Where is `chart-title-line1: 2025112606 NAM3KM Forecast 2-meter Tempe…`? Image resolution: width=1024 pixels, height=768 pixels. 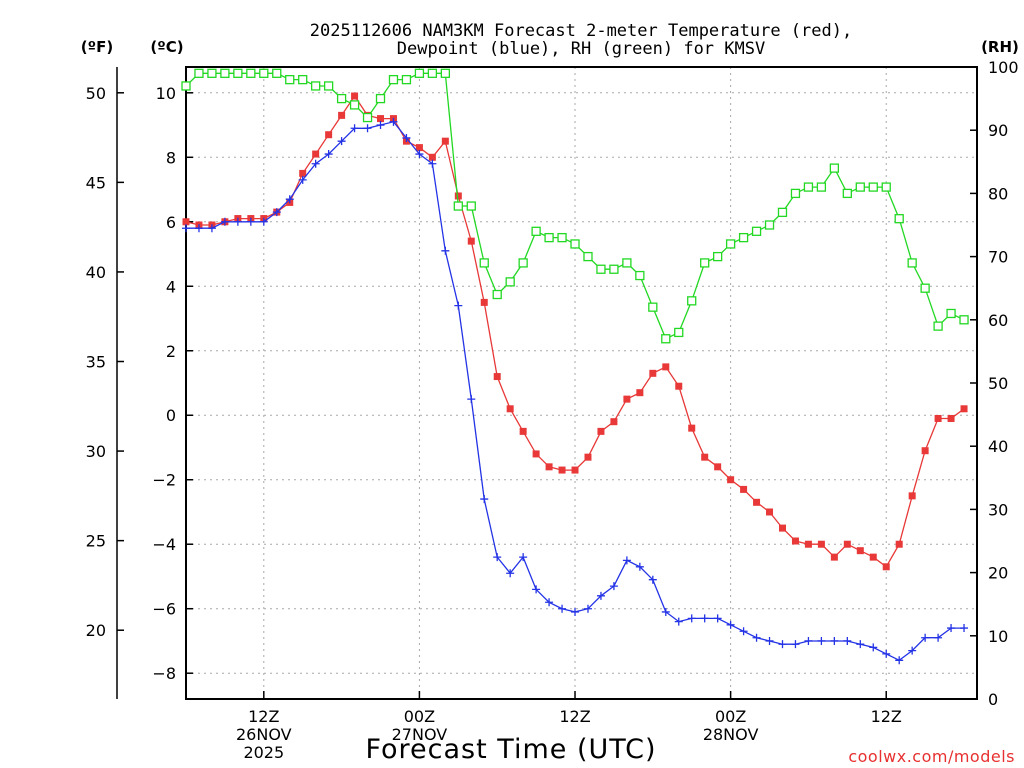
chart-title-line1: 2025112606 NAM3KM Forecast 2-meter Tempe… is located at coordinates (581, 31).